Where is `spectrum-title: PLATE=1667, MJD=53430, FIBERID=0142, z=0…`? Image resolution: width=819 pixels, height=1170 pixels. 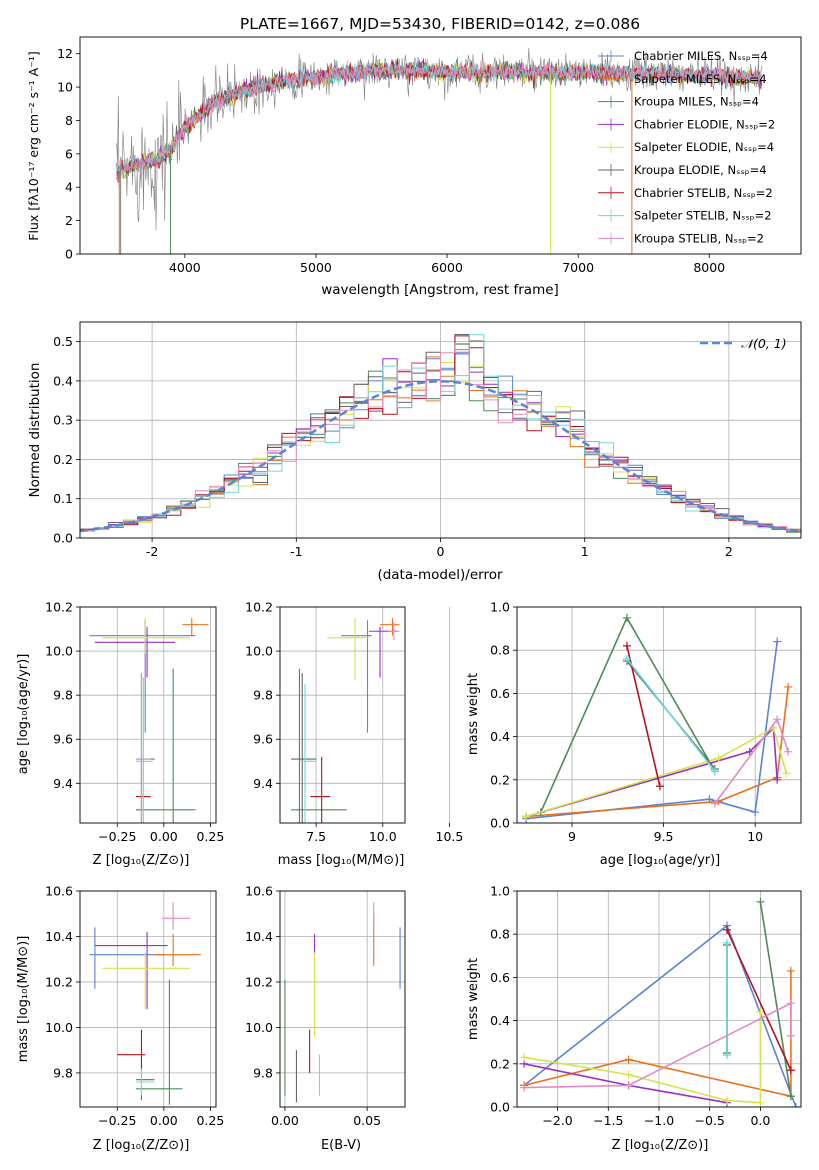
spectrum-title: PLATE=1667, MJD=53430, FIBERID=0142, z=0… is located at coordinates (440, 24).